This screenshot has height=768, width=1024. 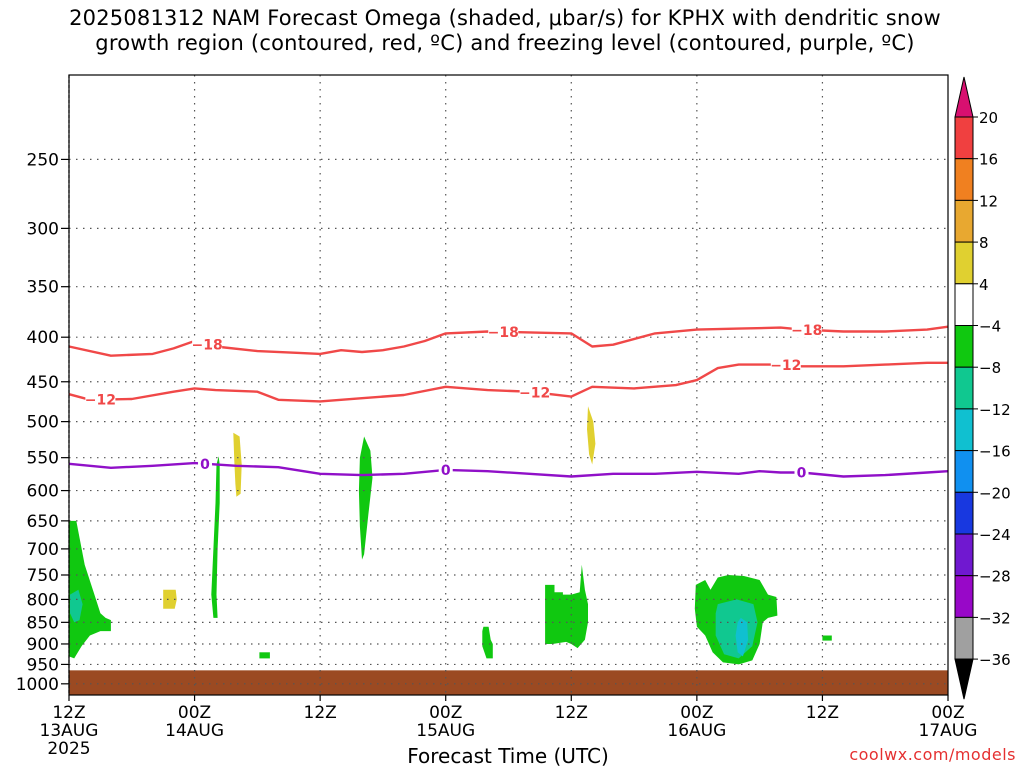 What do you see at coordinates (43, 550) in the screenshot?
I see `y-tick-label: 700` at bounding box center [43, 550].